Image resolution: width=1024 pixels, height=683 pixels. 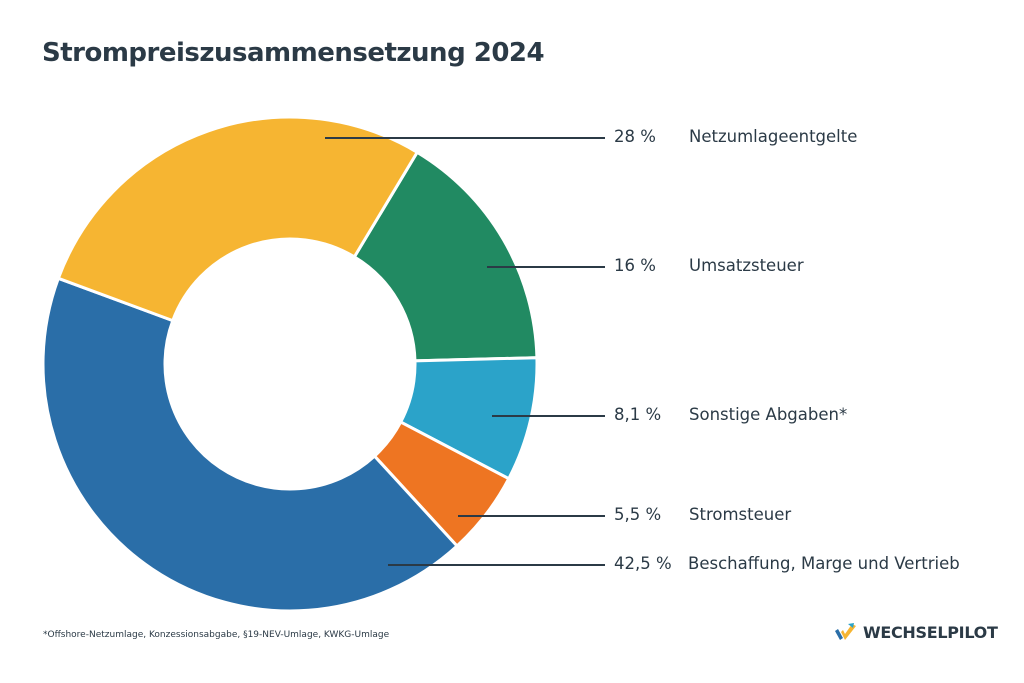 What do you see at coordinates (746, 265) in the screenshot?
I see `legend-entry: Umsatzsteuer` at bounding box center [746, 265].